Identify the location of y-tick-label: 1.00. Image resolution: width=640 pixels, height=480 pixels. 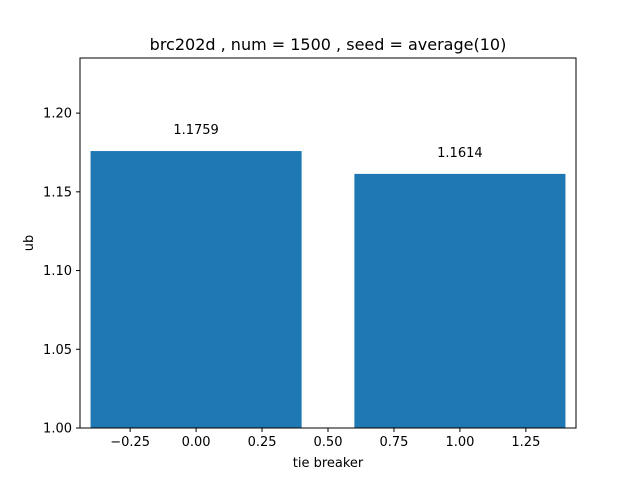
(57, 429).